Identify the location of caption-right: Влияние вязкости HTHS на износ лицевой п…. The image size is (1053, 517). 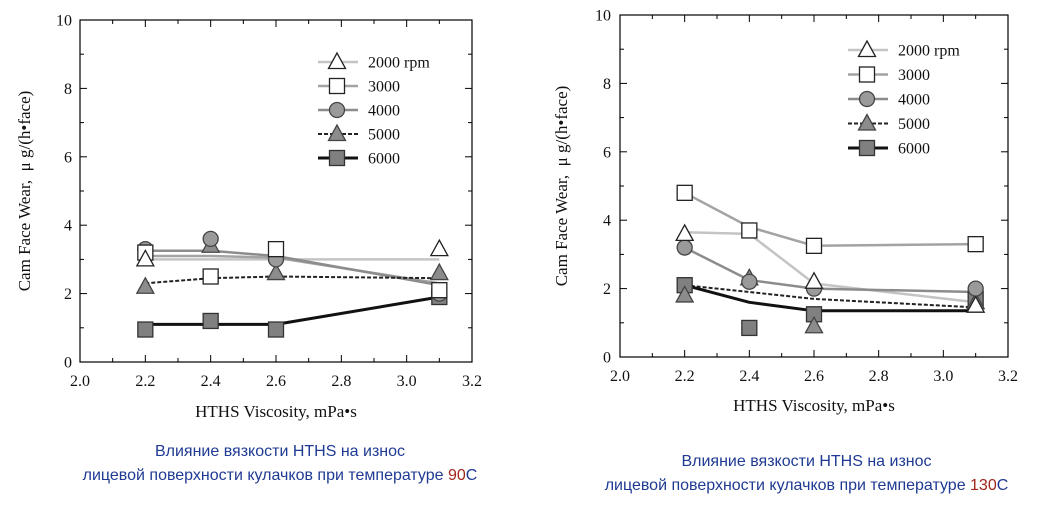
(806, 474).